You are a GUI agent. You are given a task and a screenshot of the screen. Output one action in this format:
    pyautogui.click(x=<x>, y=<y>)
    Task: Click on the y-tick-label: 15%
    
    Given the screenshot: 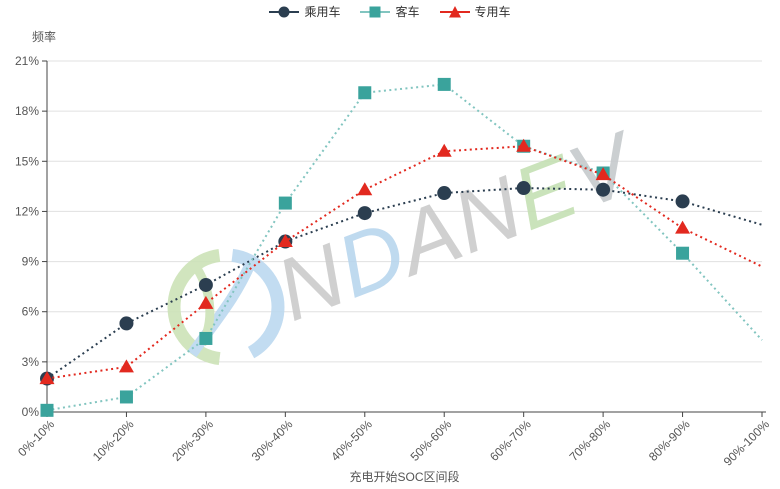 What is the action you would take?
    pyautogui.click(x=27, y=161)
    